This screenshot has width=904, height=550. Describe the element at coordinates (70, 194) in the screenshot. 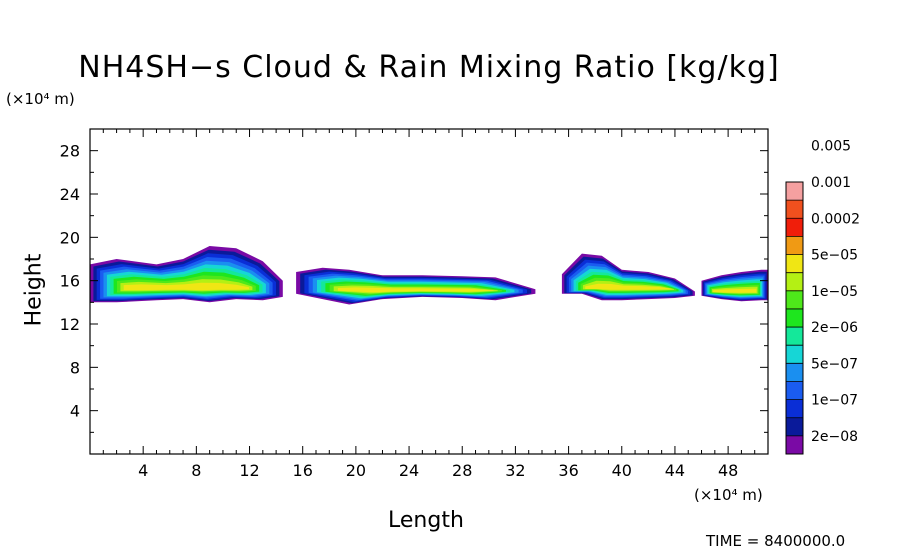

I see `y-tick-label: 24` at that location.